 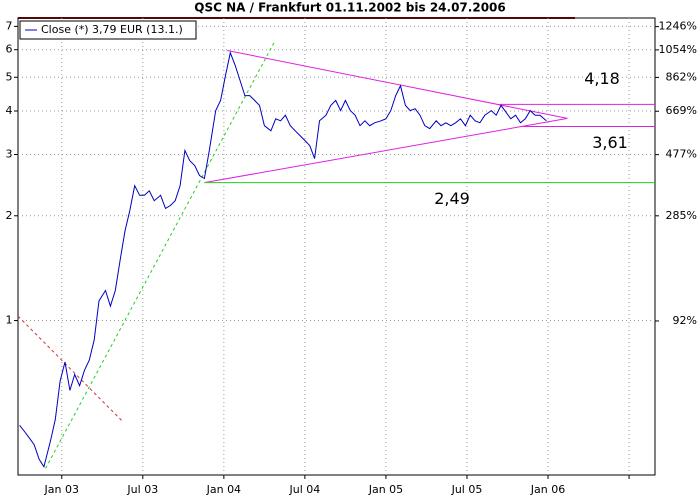 I want to click on y2-tick-label: 1246%, so click(x=678, y=26).